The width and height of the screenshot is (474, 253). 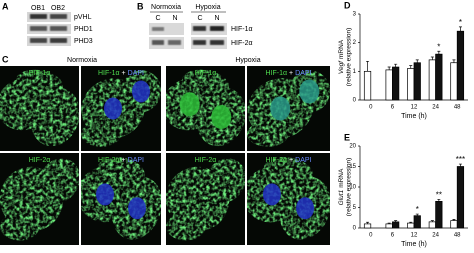 What do you see at coordinates (352, 167) in the screenshot?
I see `y-tick-label: 15` at bounding box center [352, 167].